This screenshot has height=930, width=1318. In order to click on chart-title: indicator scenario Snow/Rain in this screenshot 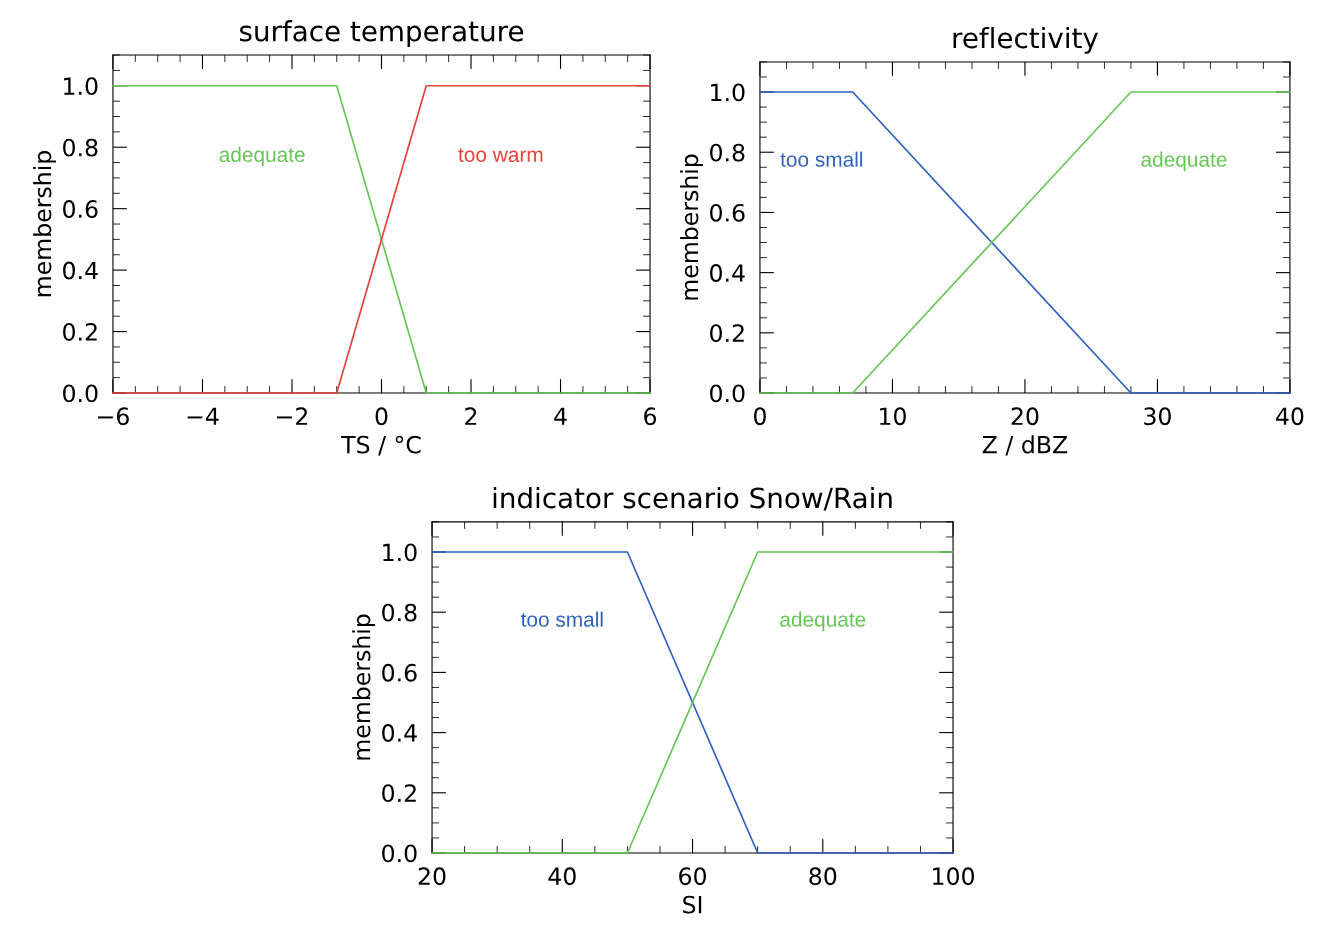, I will do `click(692, 498)`.